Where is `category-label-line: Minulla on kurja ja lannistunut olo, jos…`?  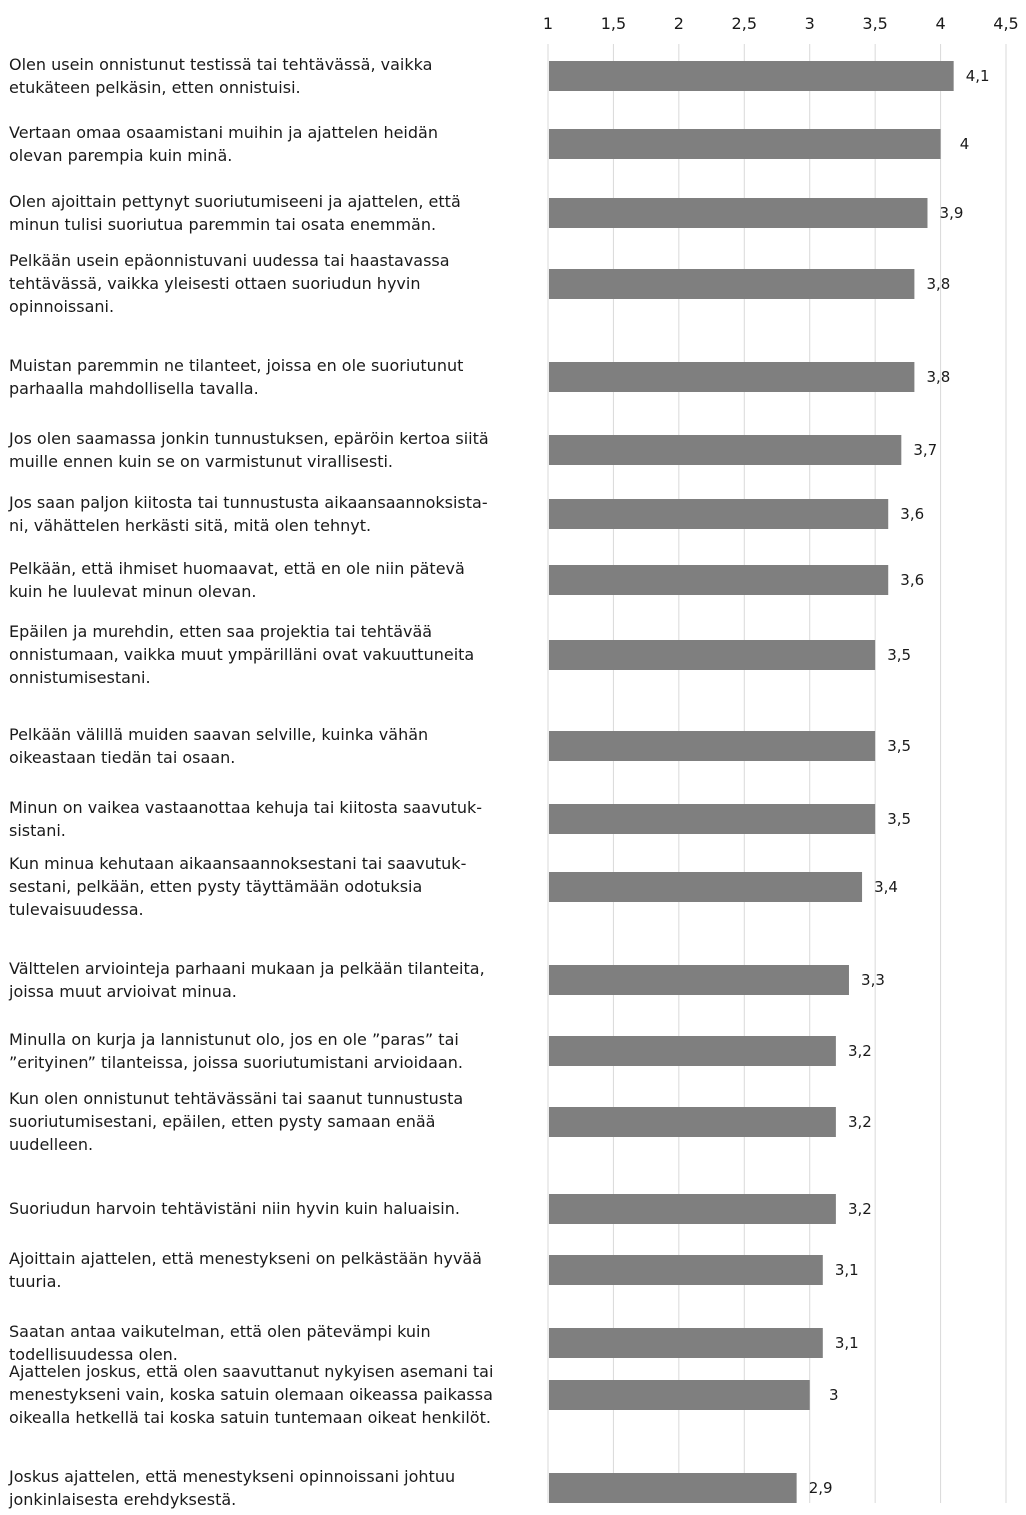 category-label-line: Minulla on kurja ja lannistunut olo, jos… is located at coordinates (234, 1039).